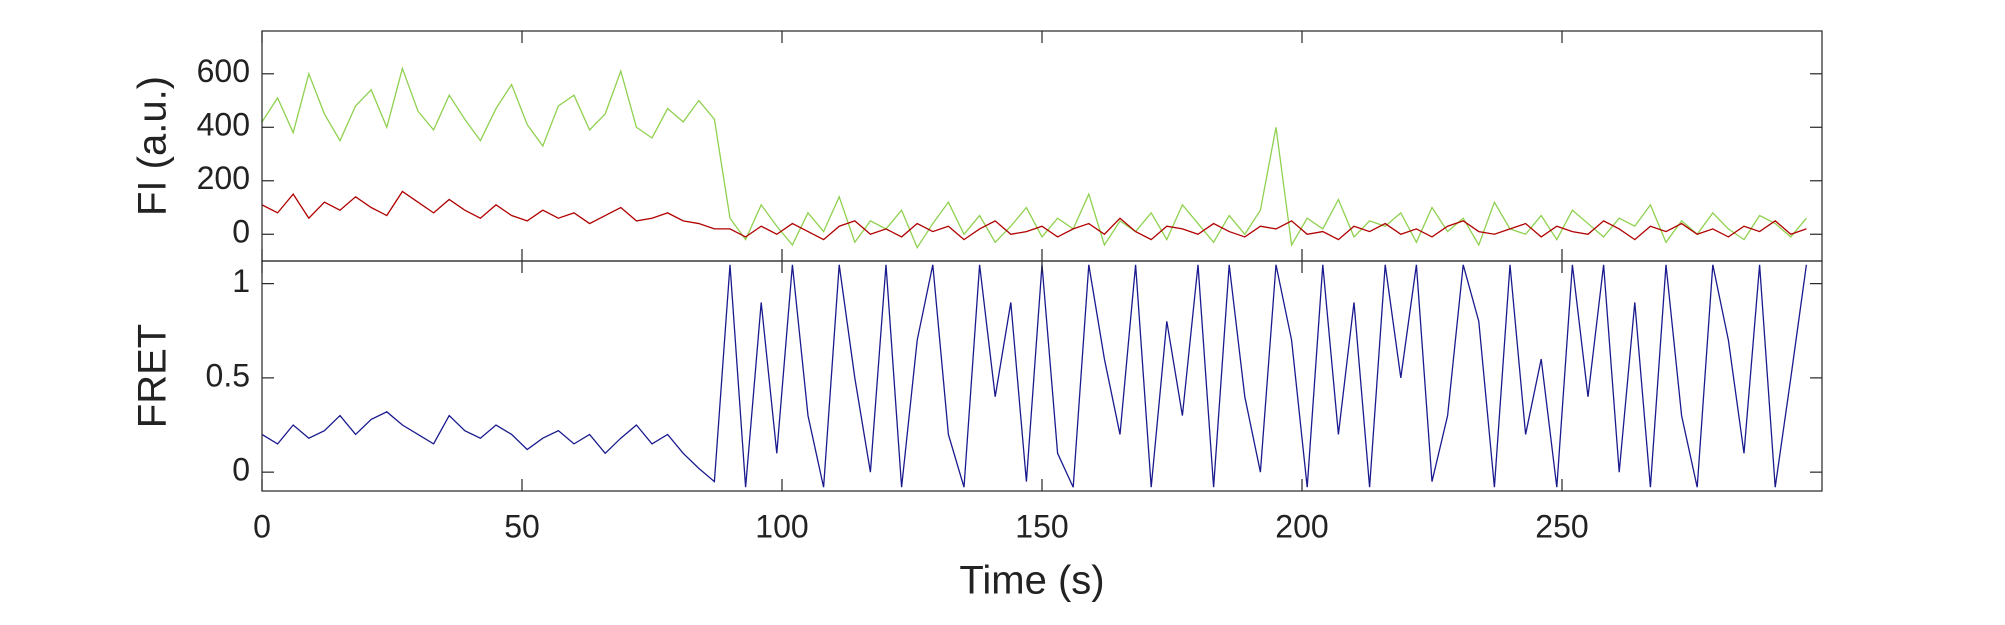  I want to click on x-tick-label: 0, so click(262, 526).